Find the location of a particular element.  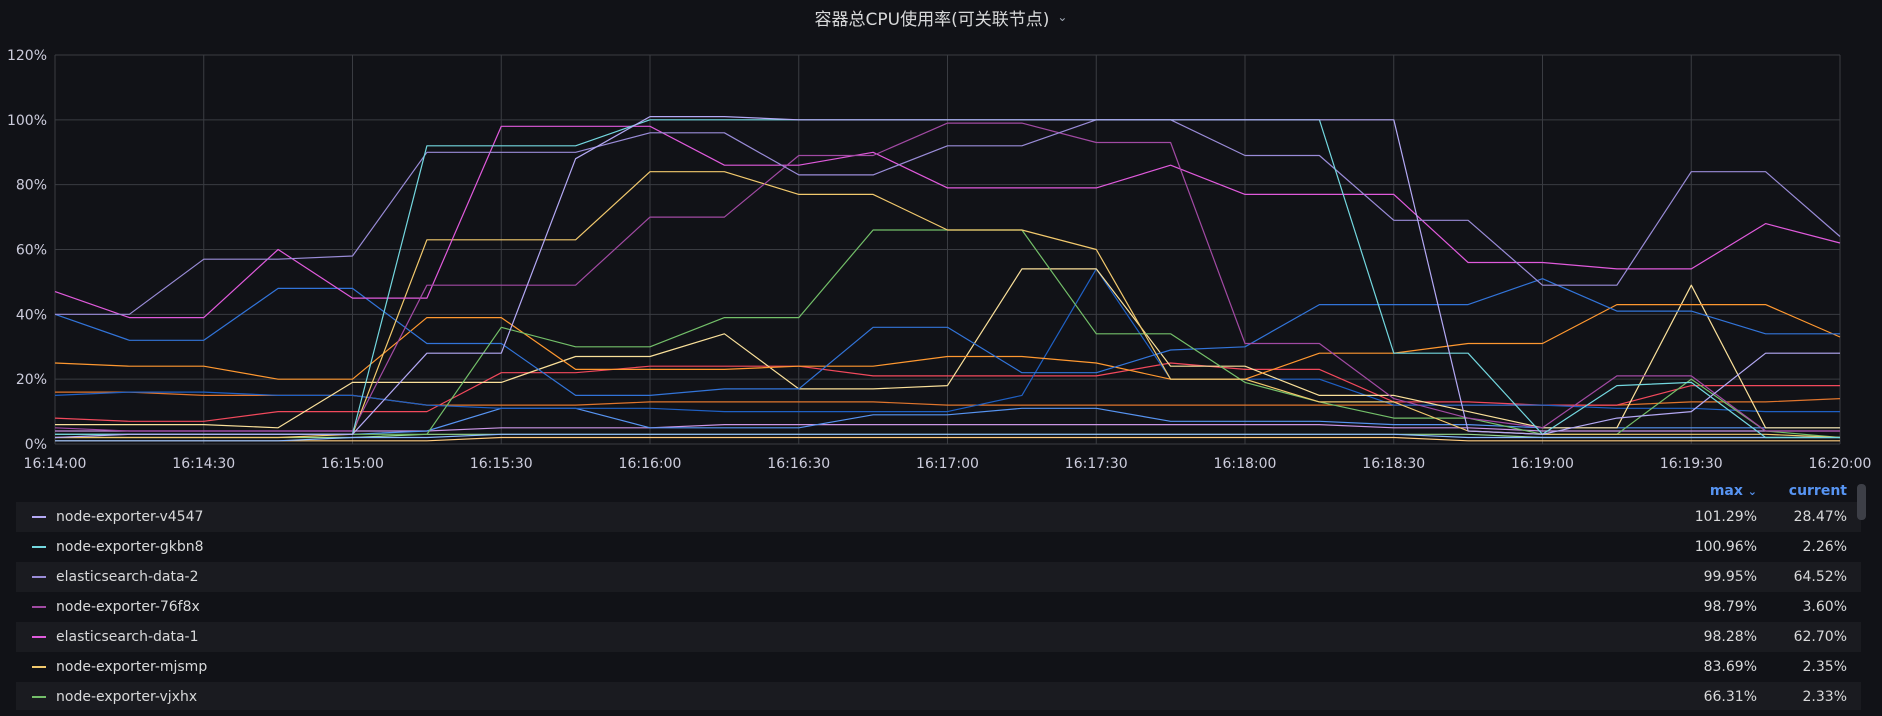

legend-current-value: 28.47% is located at coordinates (1820, 517).